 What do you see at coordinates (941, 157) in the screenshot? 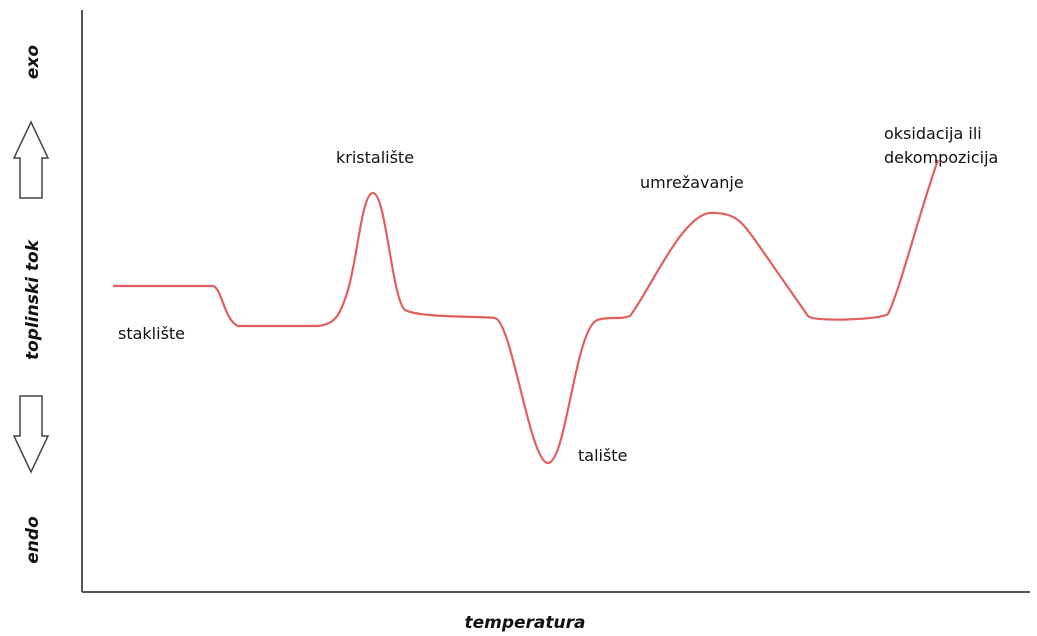
I see `annotation: dekompozicija` at bounding box center [941, 157].